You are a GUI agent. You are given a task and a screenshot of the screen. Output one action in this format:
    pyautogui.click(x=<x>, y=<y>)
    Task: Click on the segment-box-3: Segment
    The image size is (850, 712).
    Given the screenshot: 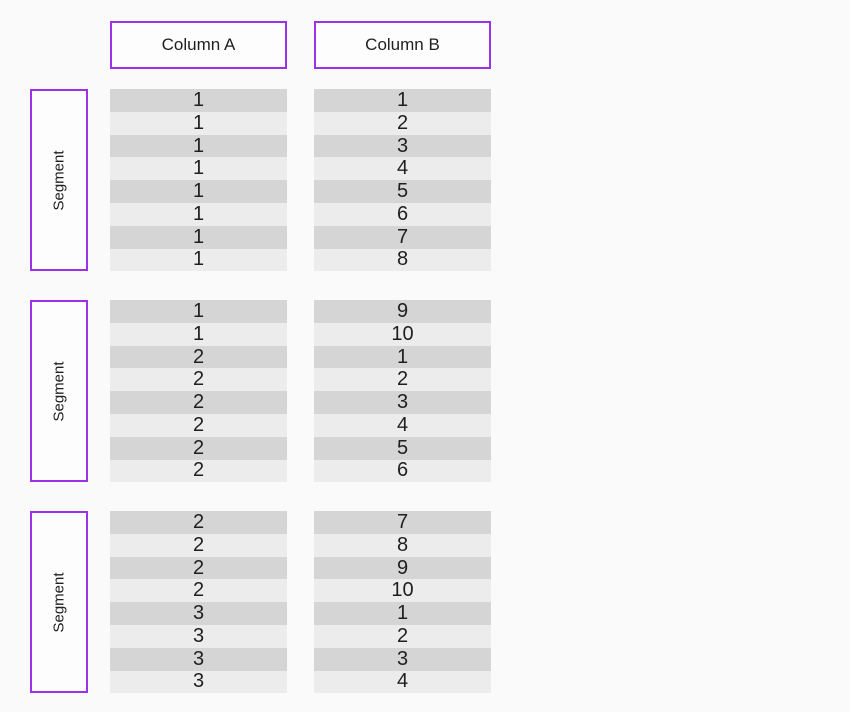 What is the action you would take?
    pyautogui.click(x=59, y=602)
    